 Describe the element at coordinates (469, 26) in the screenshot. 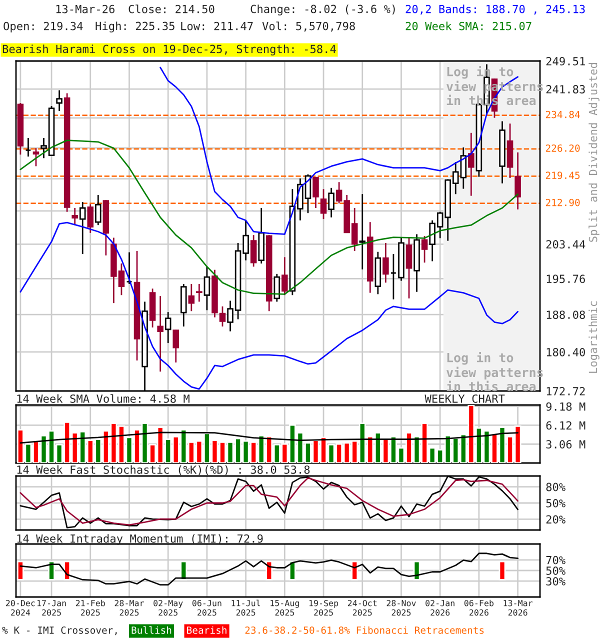

I see `text: 20 Week SMA: 215.07` at that location.